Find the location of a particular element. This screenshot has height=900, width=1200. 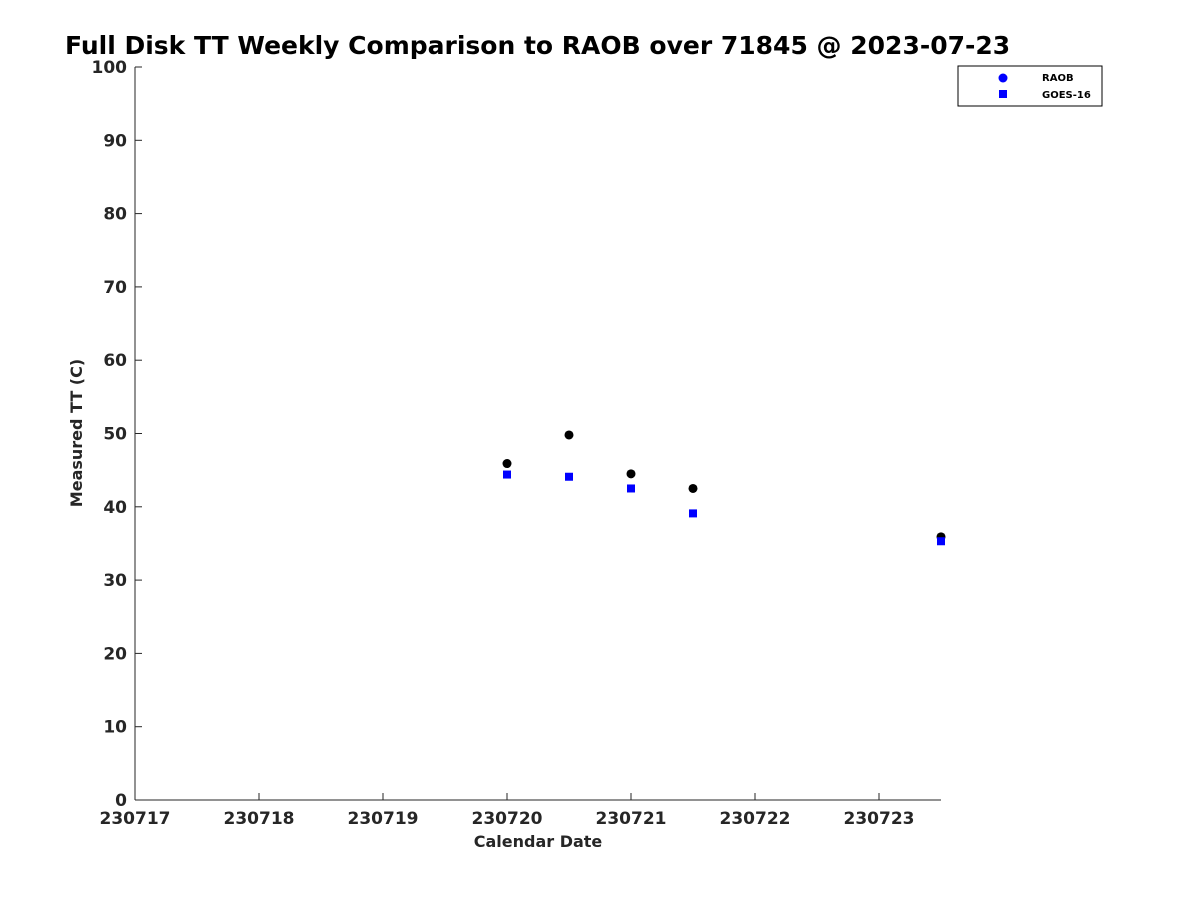

legend-label-raob: RAOB is located at coordinates (1058, 78).